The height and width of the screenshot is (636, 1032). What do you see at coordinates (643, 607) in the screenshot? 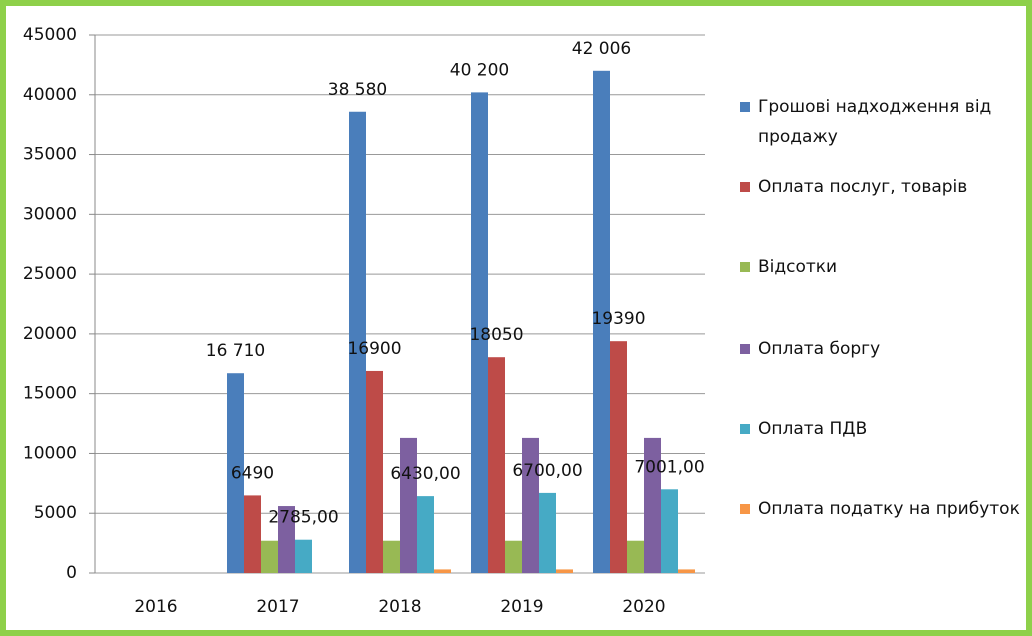
I see `x-tick-label: 2020` at bounding box center [643, 607].